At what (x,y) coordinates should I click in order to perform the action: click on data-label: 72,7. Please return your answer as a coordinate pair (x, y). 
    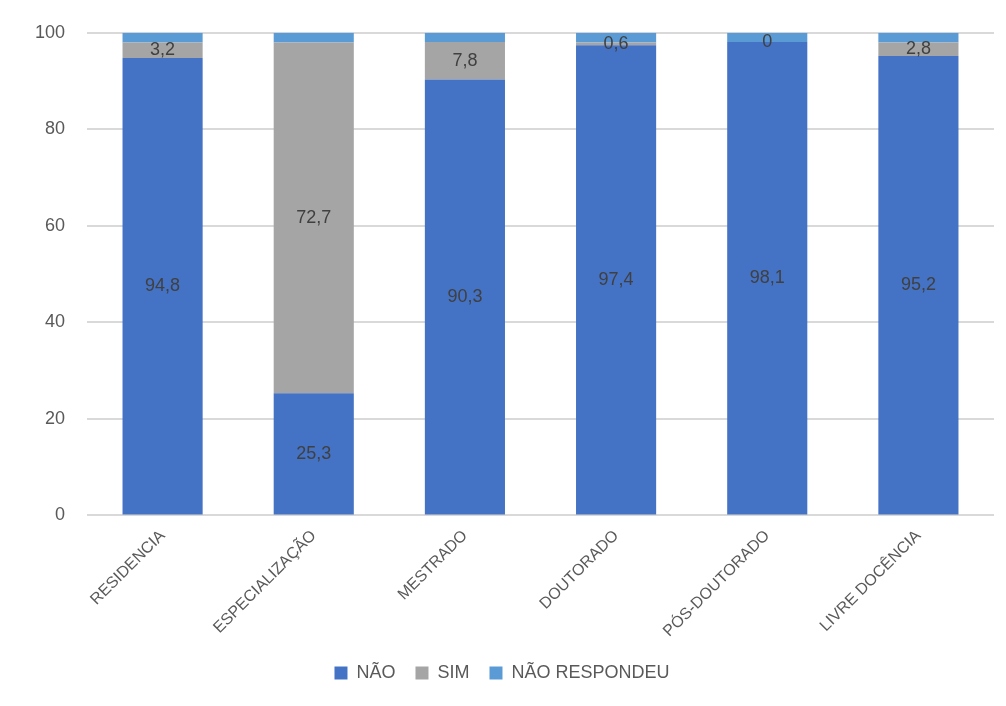
    Looking at the image, I should click on (314, 216).